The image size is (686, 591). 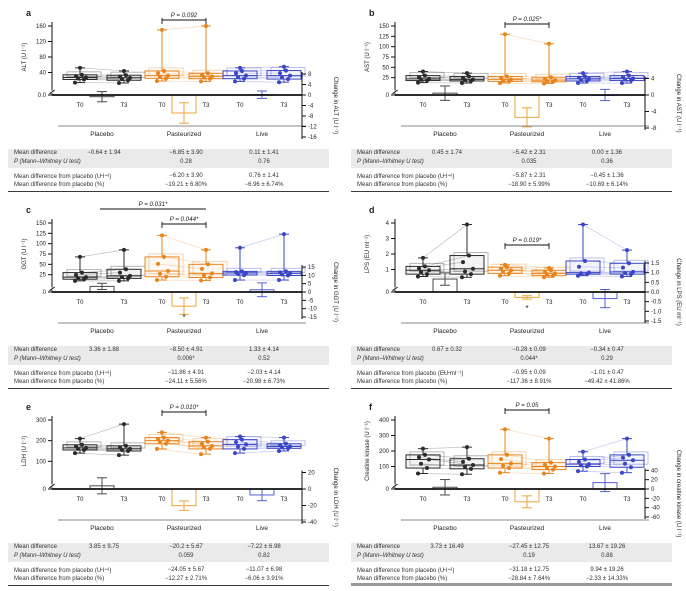 What do you see at coordinates (264, 176) in the screenshot?
I see `table-cell-live: 0.76 ± 1.41` at bounding box center [264, 176].